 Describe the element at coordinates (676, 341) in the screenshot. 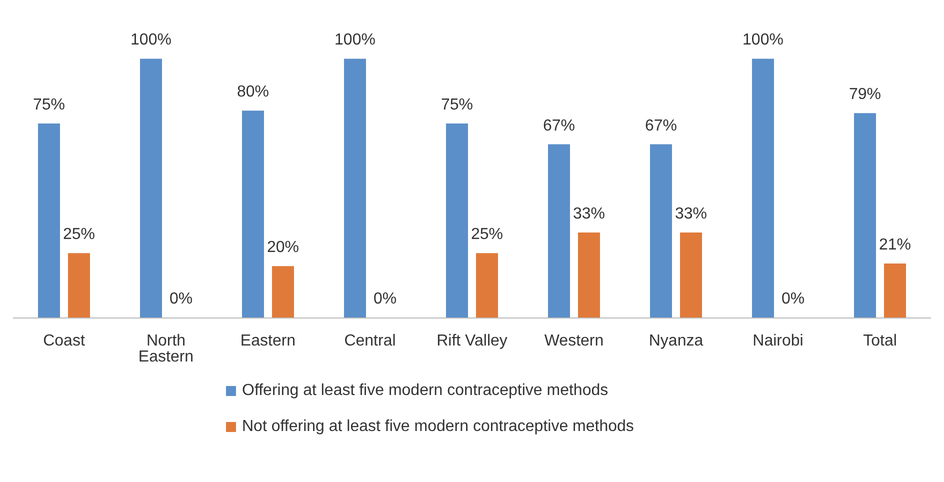

I see `x-tick-label: Nyanza` at that location.